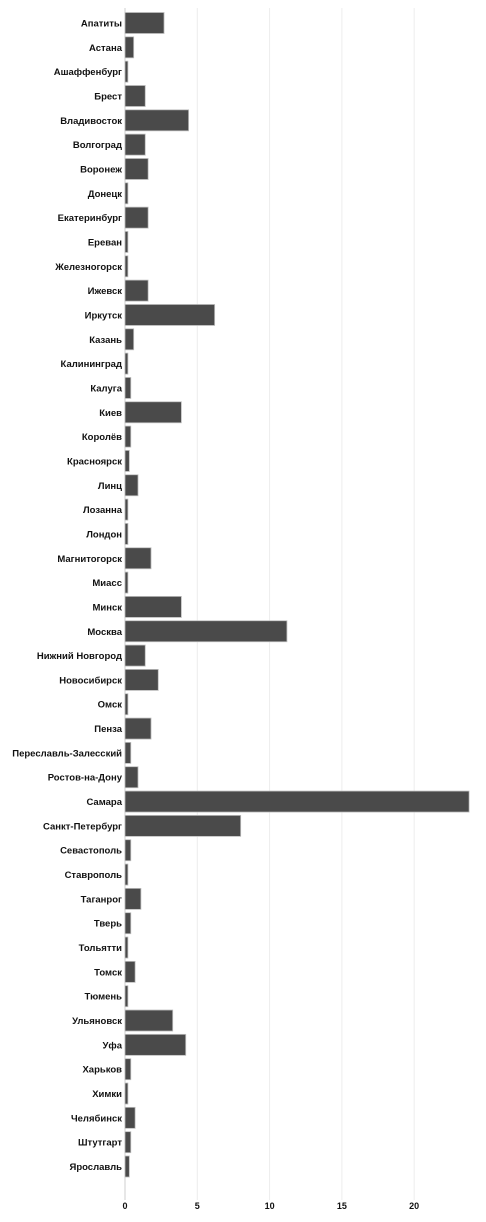 The image size is (486, 1222). What do you see at coordinates (91, 121) in the screenshot?
I see `category-label: Владивосток` at bounding box center [91, 121].